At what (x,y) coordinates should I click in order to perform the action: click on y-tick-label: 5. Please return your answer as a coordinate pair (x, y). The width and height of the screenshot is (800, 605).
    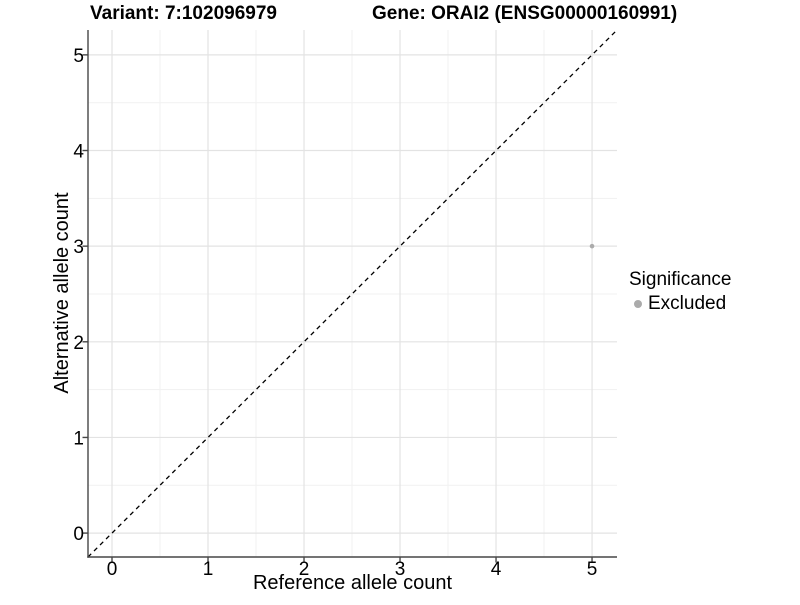
    Looking at the image, I should click on (78, 56).